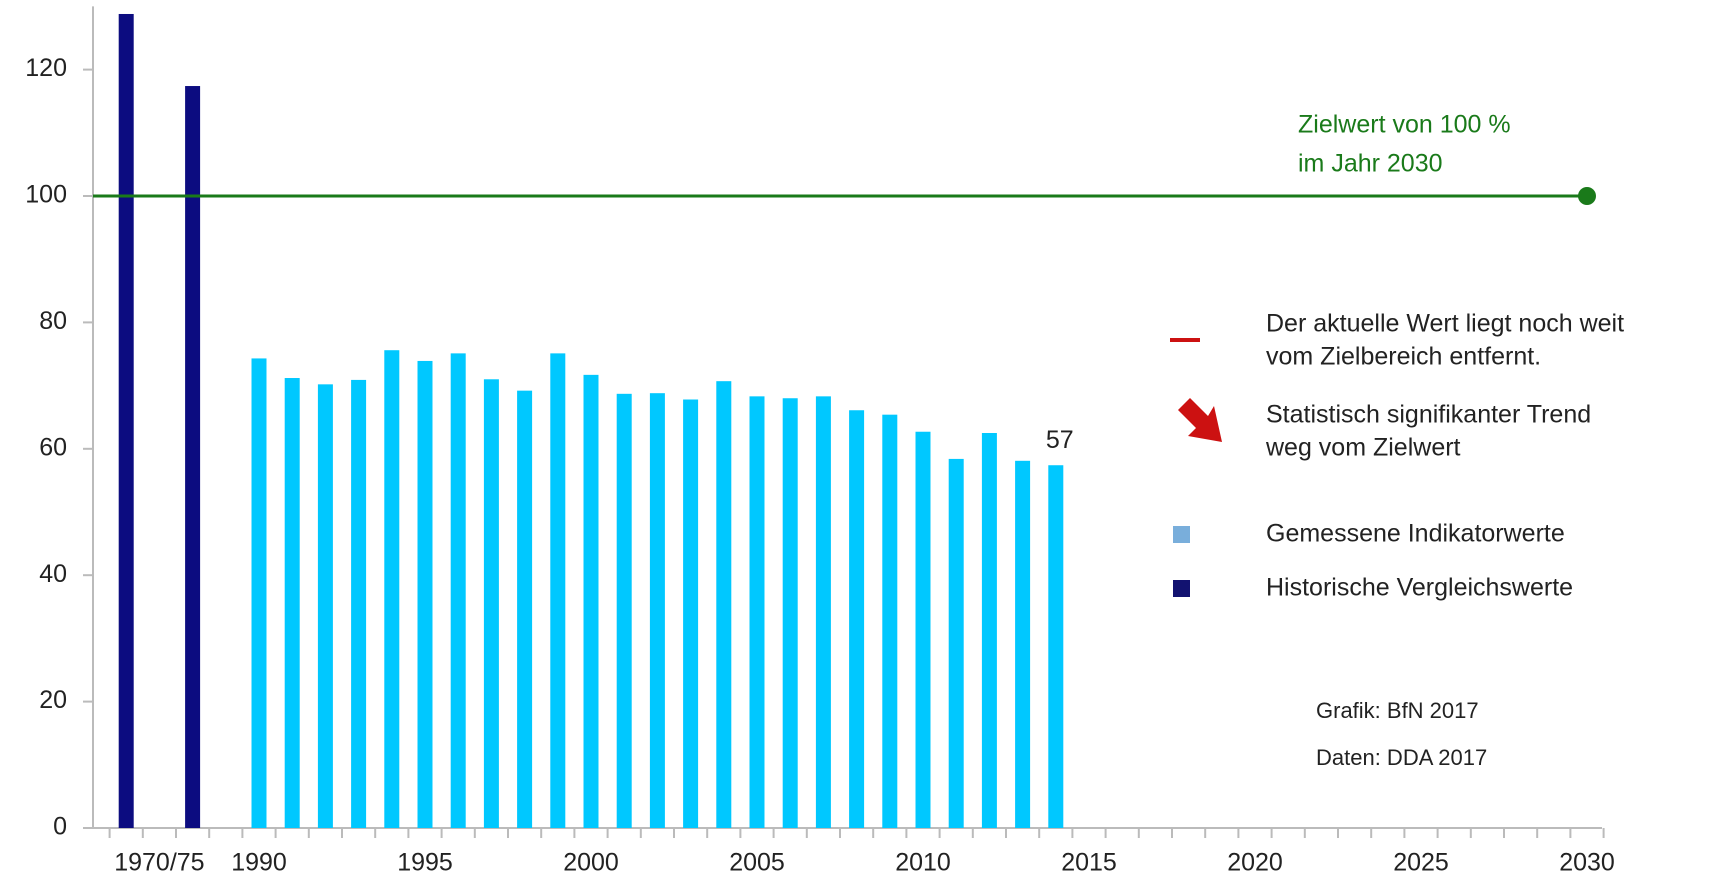 This screenshot has width=1711, height=894. Describe the element at coordinates (159, 863) in the screenshot. I see `x-tick-label: 1970/75` at that location.